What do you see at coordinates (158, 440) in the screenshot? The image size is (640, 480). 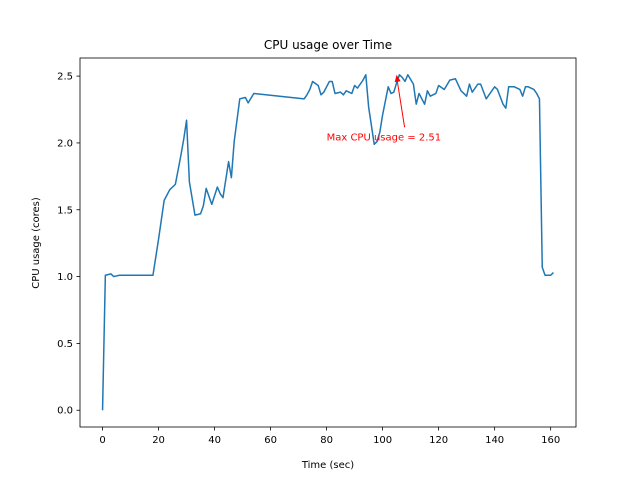 I see `x-tick-label: 20` at bounding box center [158, 440].